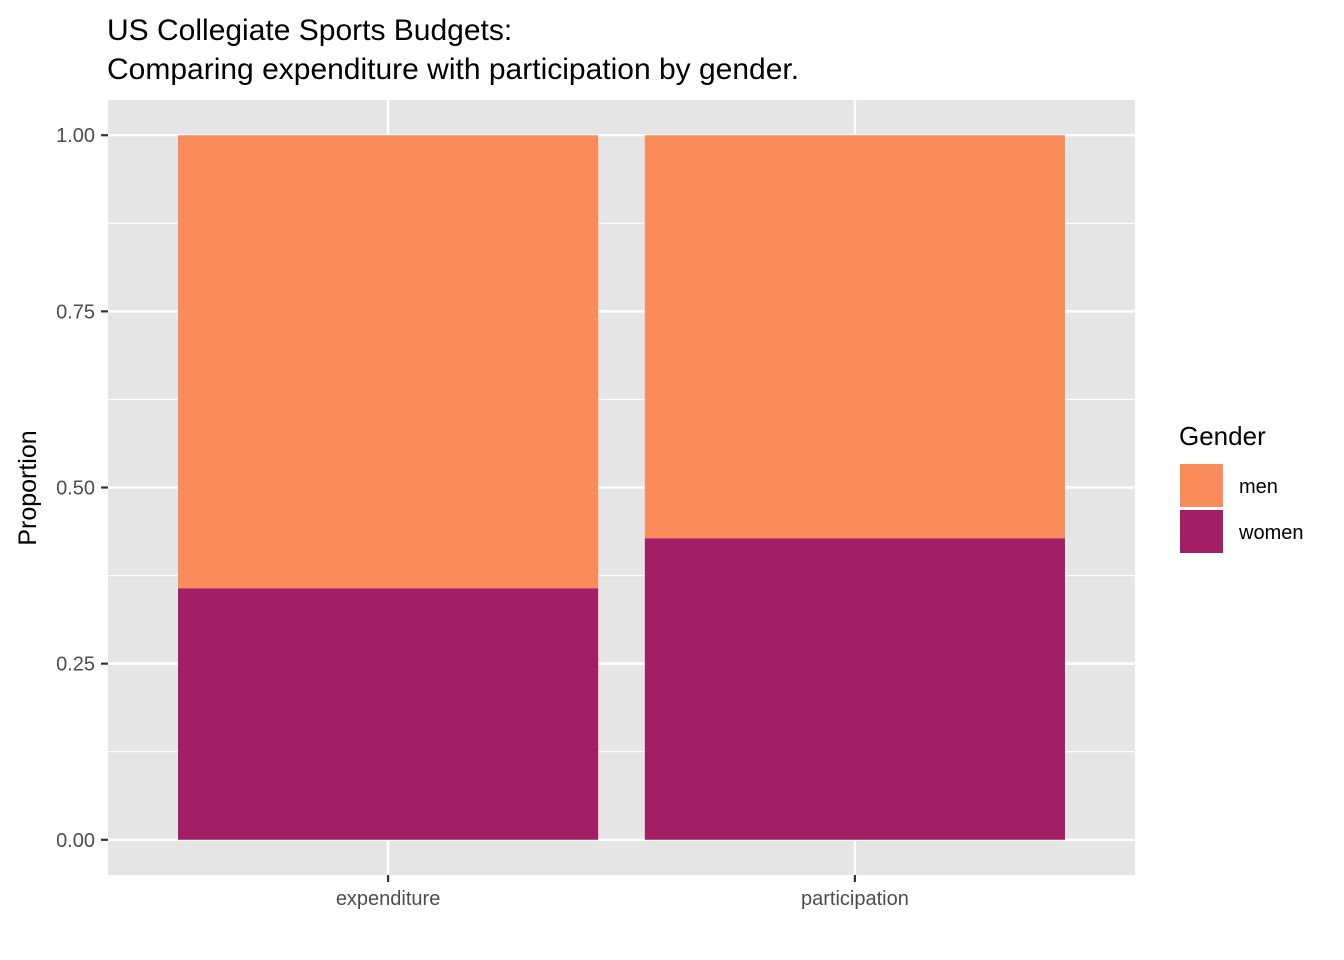 This screenshot has height=960, width=1344. I want to click on y-axis: 0.00 0.25 0.50 0.75 1.00, so click(82, 488).